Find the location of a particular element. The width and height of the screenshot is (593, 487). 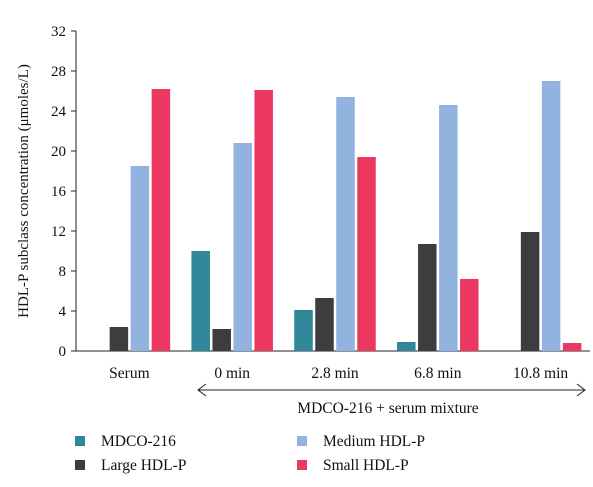

x-tick-label: 0 min is located at coordinates (232, 373).